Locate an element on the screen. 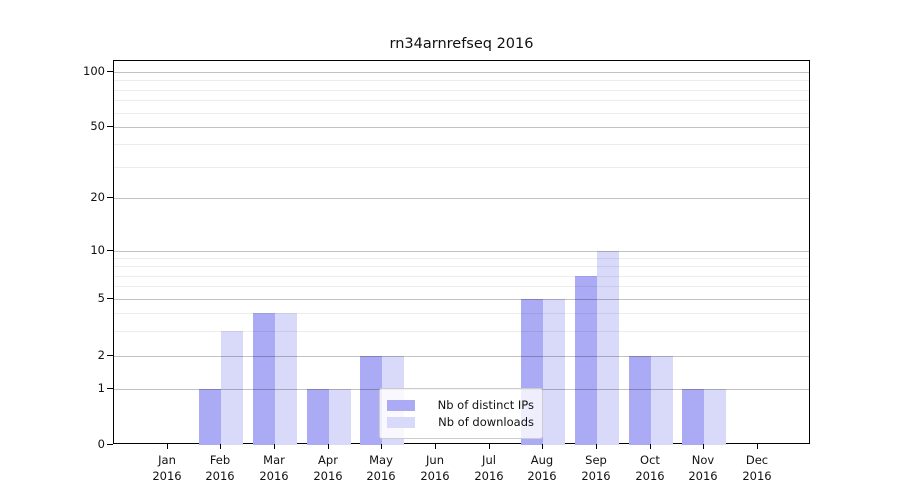  legend-swatch-distinct-ips is located at coordinates (401, 405).